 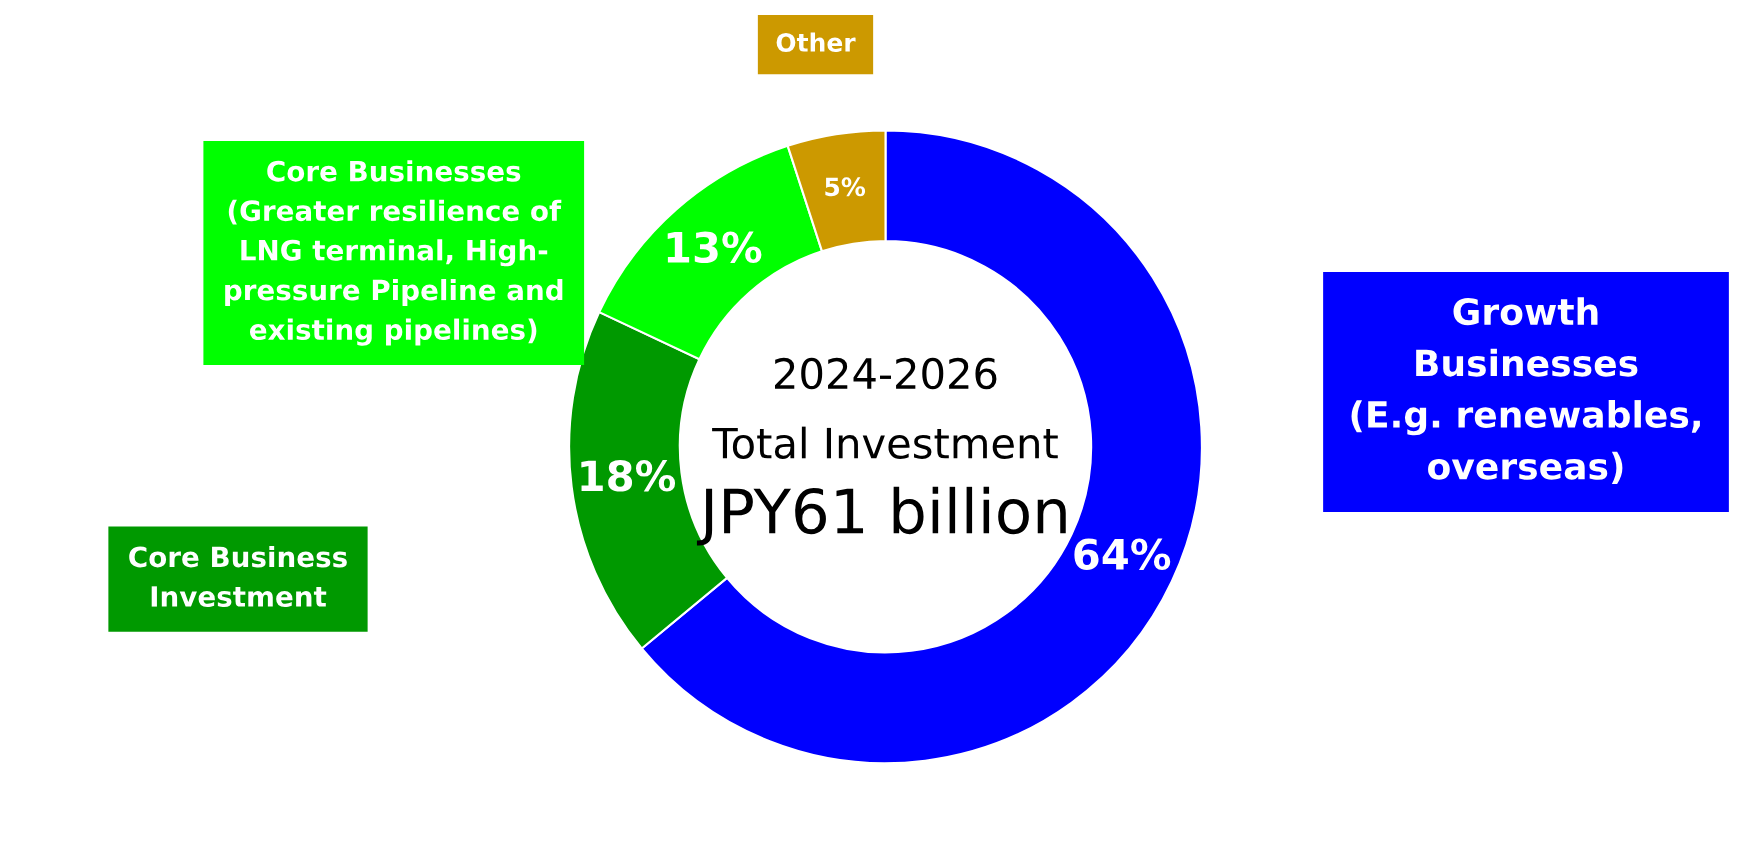 What do you see at coordinates (886, 373) in the screenshot?
I see `text: 2024-2026` at bounding box center [886, 373].